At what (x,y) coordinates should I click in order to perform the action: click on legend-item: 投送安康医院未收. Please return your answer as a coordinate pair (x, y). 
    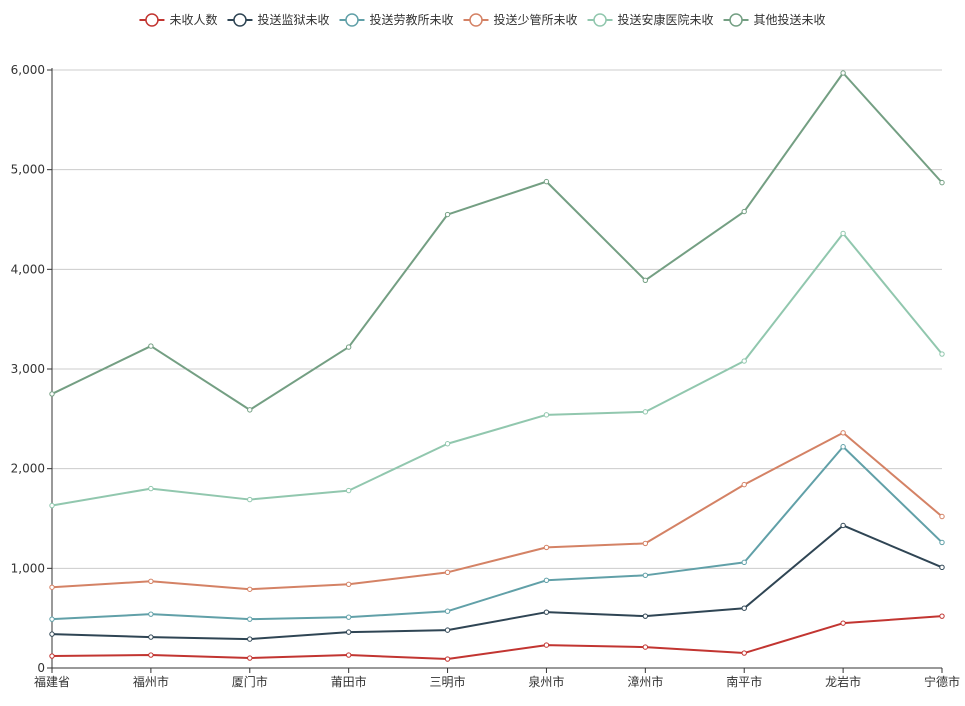
    Looking at the image, I should click on (650, 19).